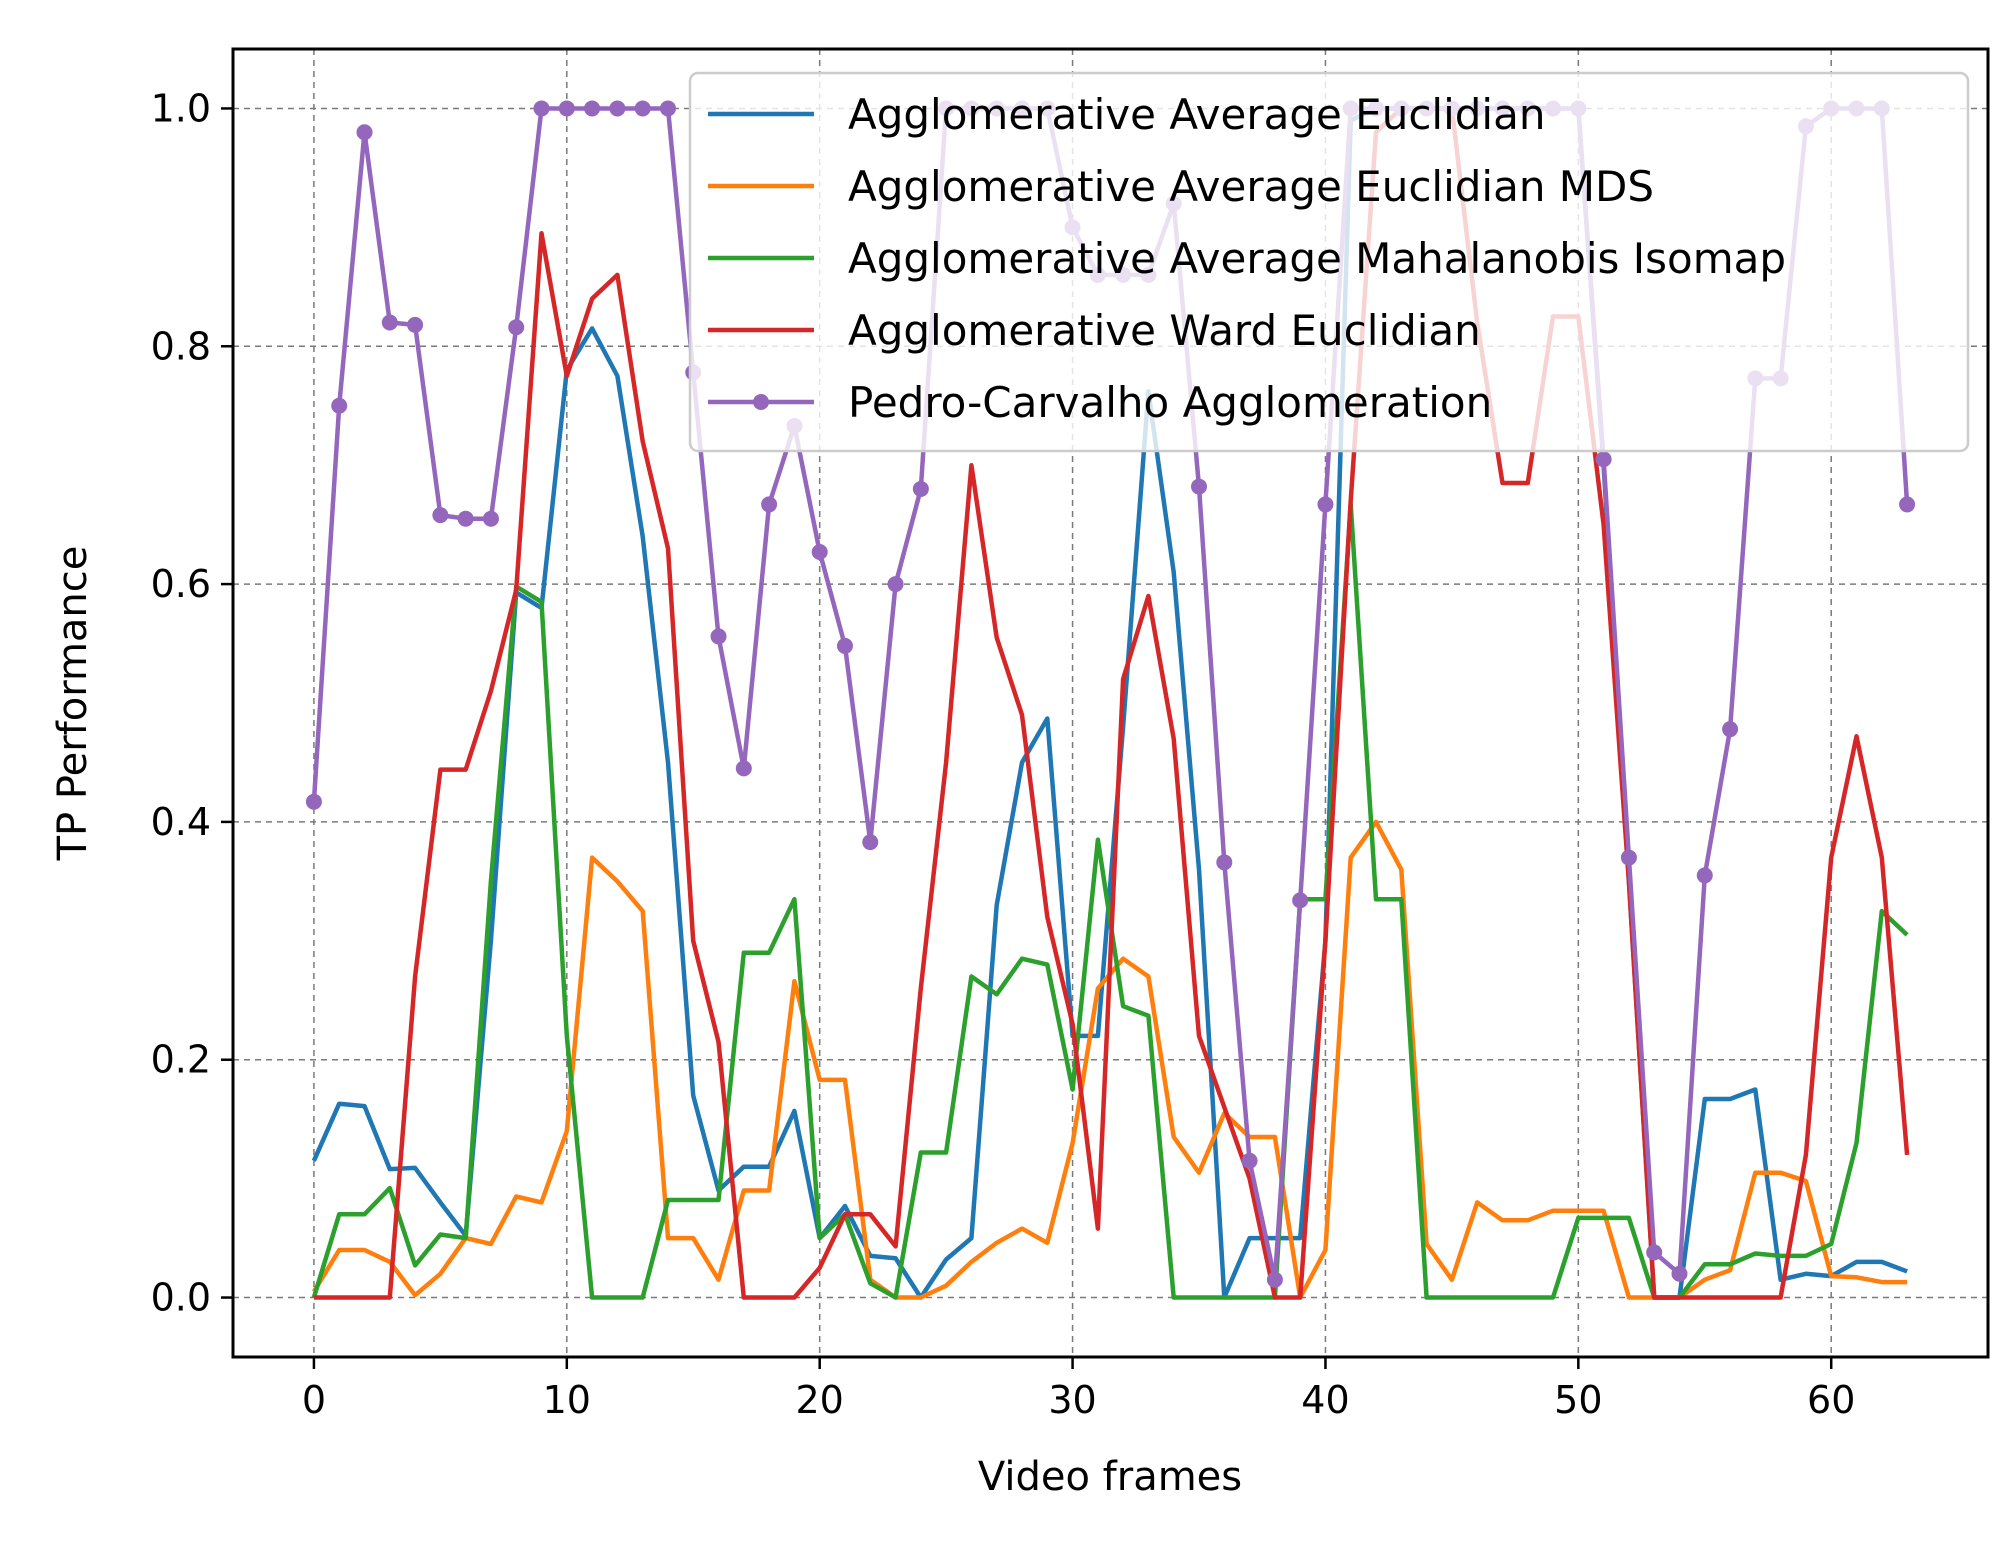  I want to click on legend-label: Agglomerative Average Euclidian MDS, so click(1251, 186).